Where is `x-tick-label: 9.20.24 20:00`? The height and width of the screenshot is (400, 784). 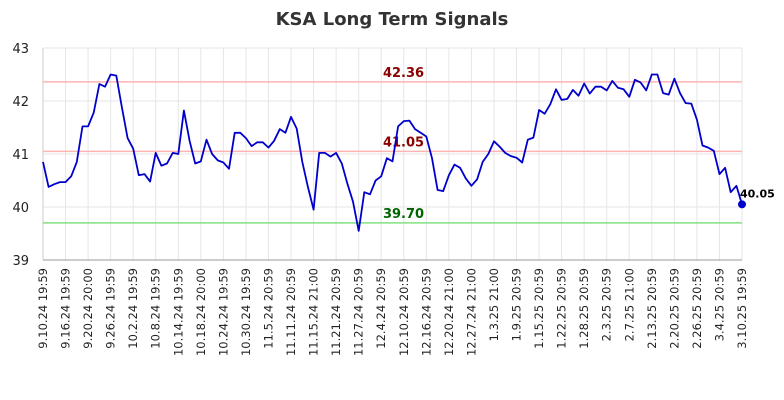
x-tick-label: 9.20.24 20:00 is located at coordinates (88, 308).